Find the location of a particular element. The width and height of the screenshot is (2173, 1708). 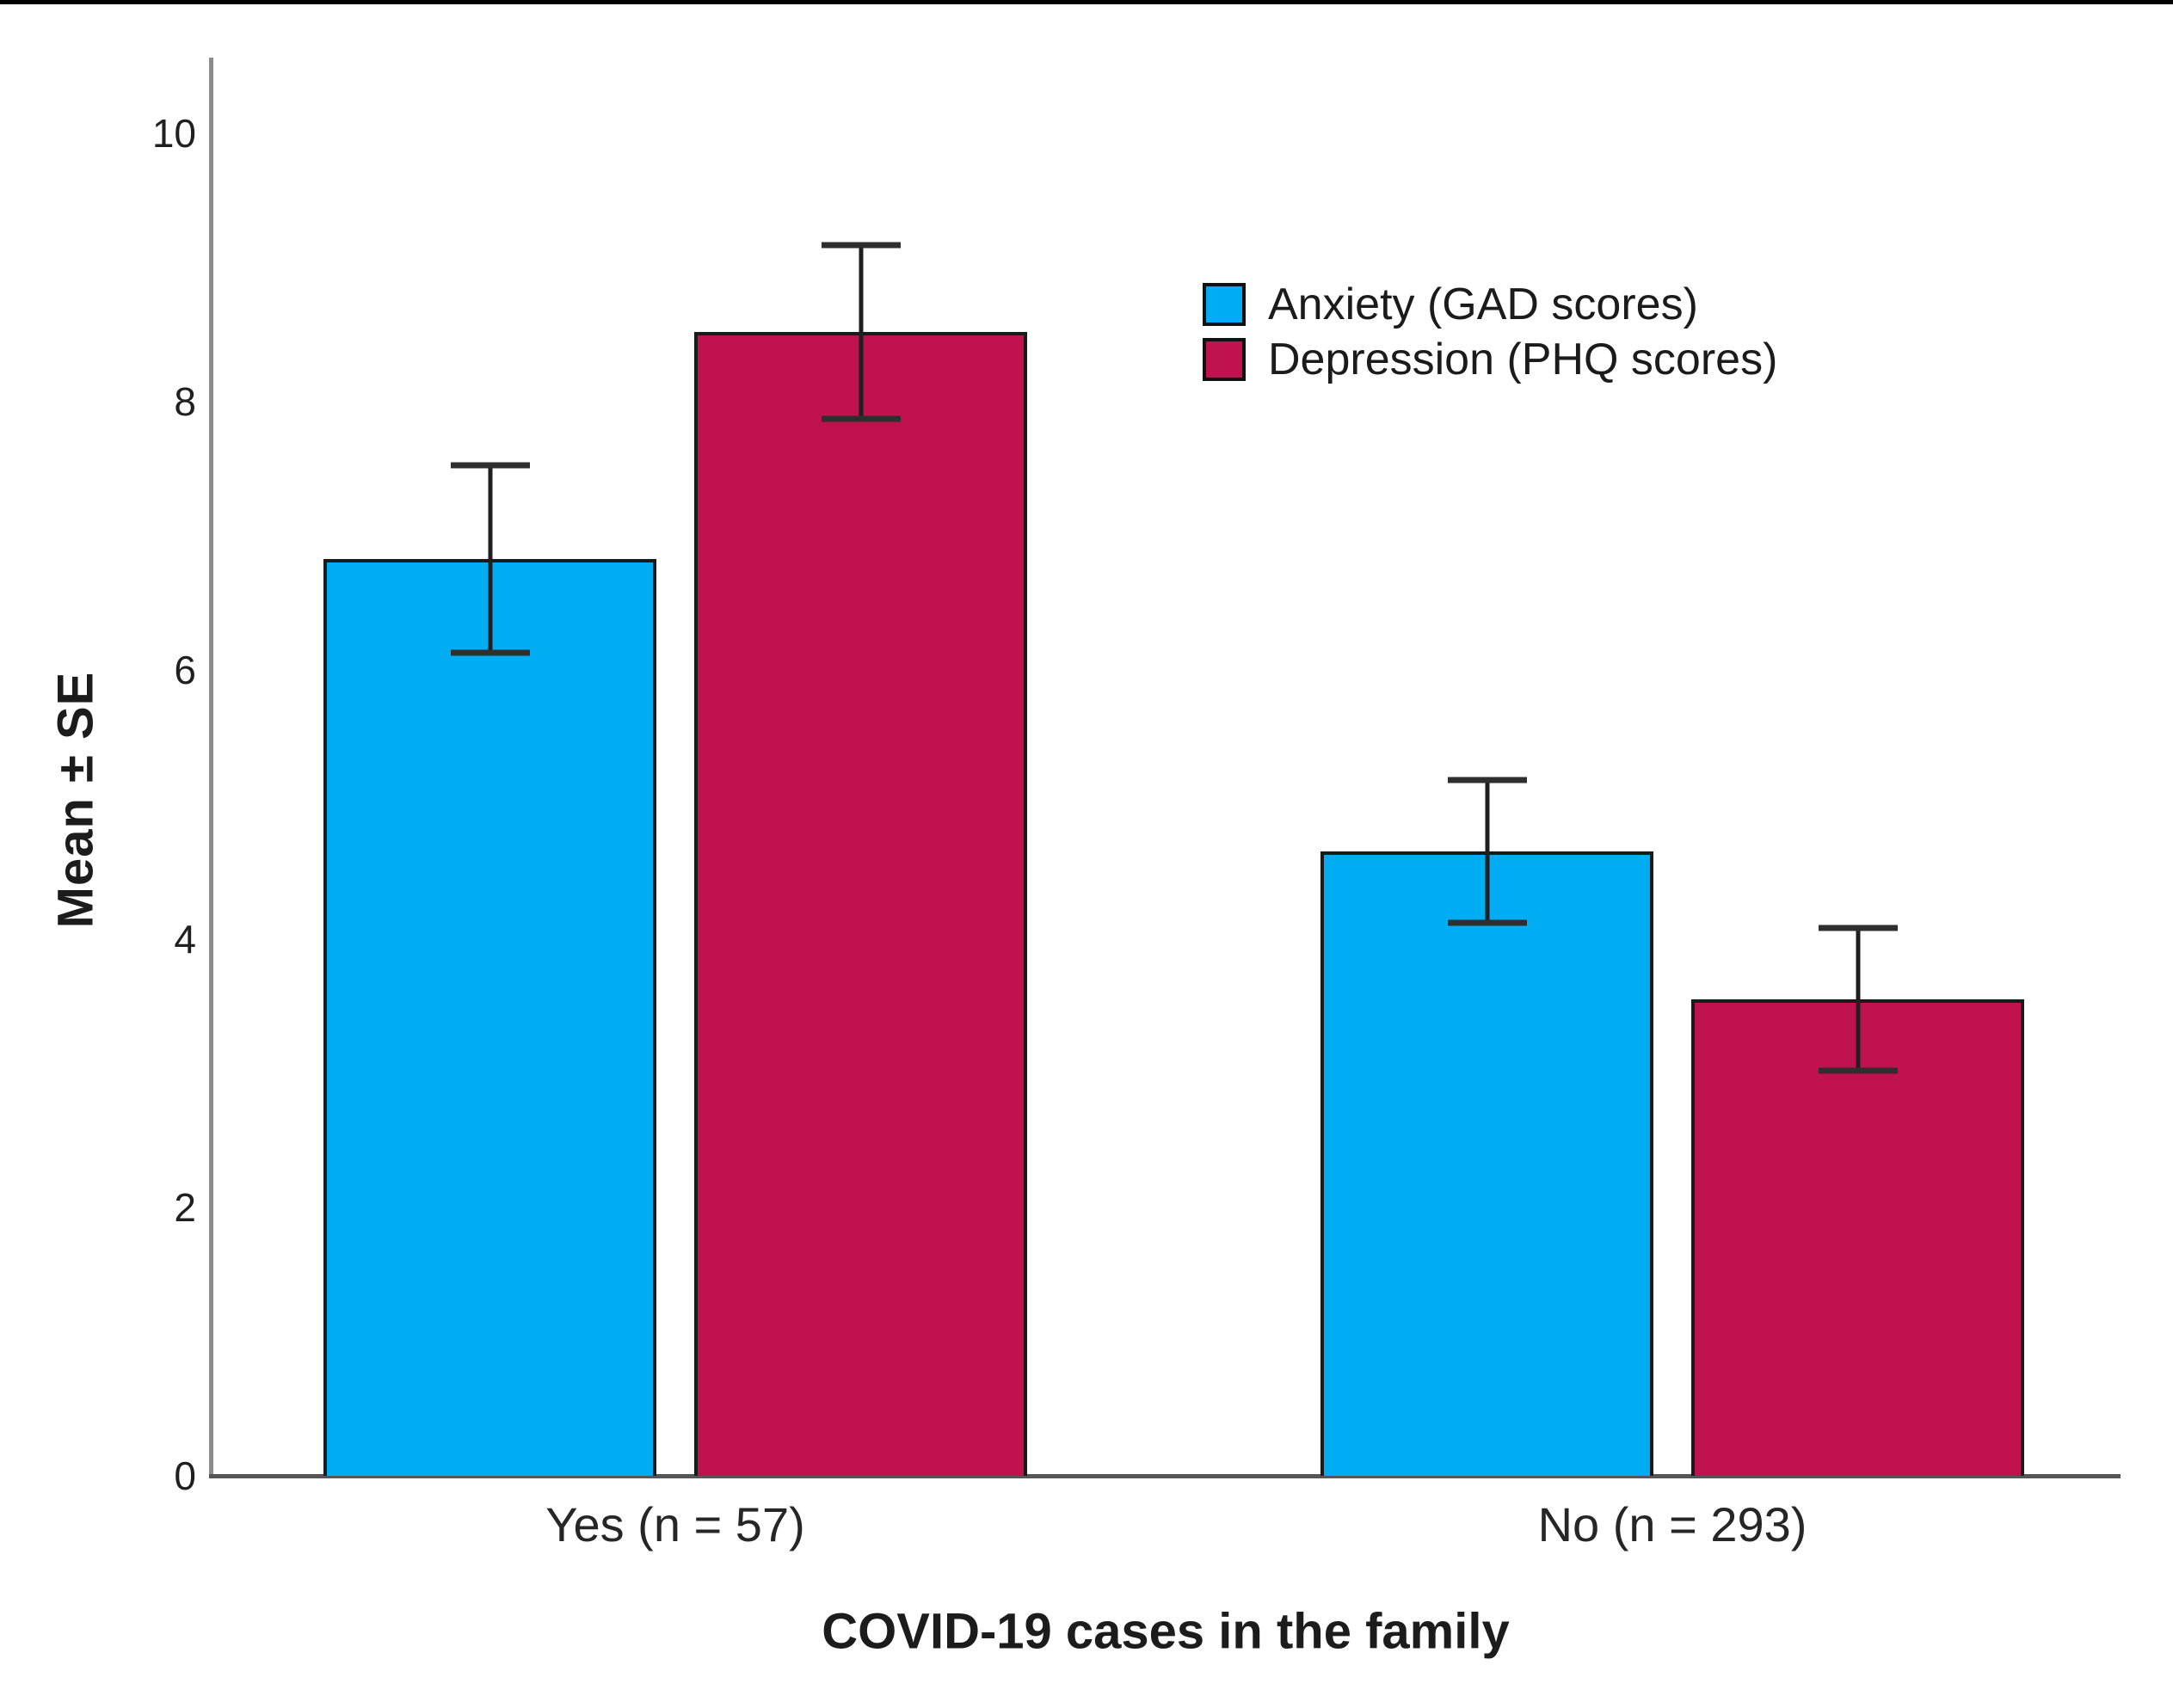

y-tick-label-2: 2 is located at coordinates (185, 1207).